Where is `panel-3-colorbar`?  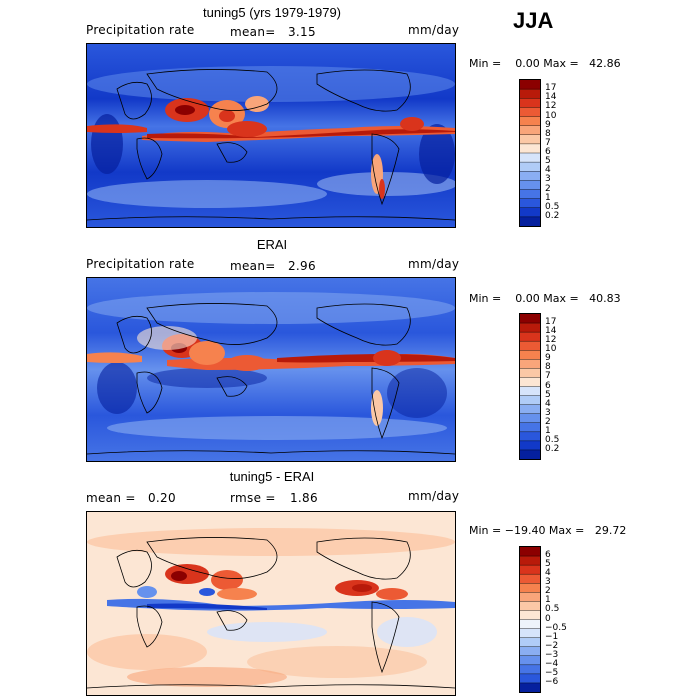 panel-3-colorbar is located at coordinates (530, 619).